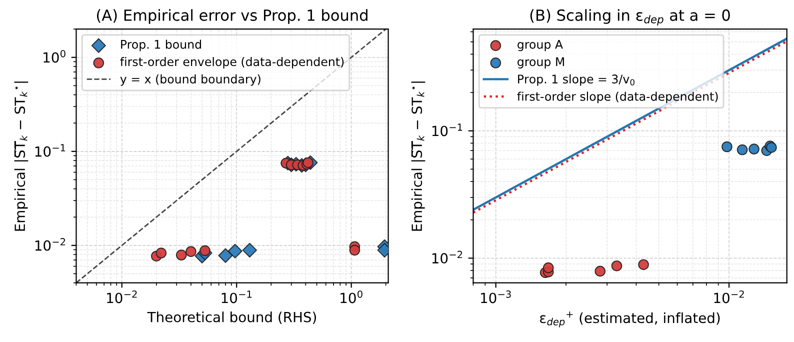  Describe the element at coordinates (576, 80) in the screenshot. I see `legend-label: Prop. 1 slope = 3/v$_{0}$` at that location.